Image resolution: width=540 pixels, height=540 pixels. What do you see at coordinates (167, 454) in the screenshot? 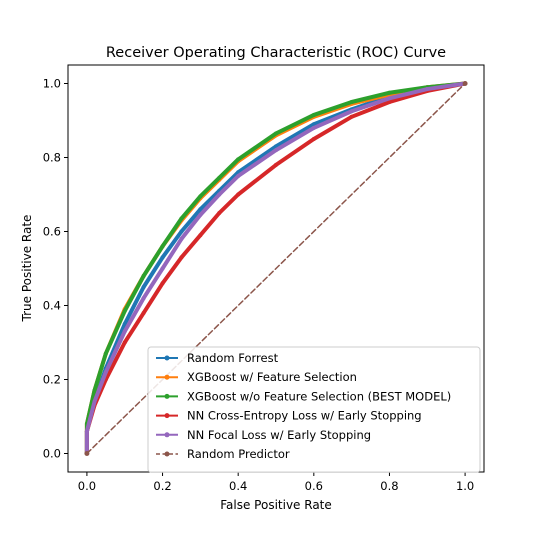
I see `legend-marker-random-predictor` at bounding box center [167, 454].